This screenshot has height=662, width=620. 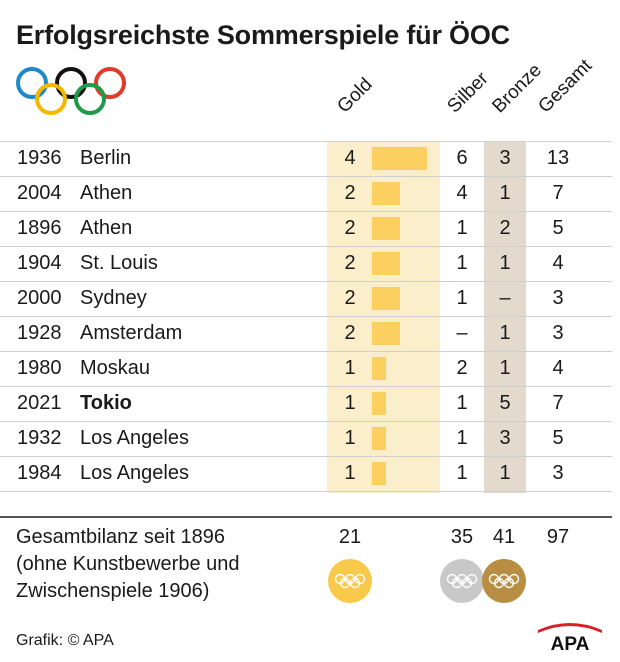 I want to click on table-row: 1932 Los Angeles 1 1 3 5, so click(x=306, y=438).